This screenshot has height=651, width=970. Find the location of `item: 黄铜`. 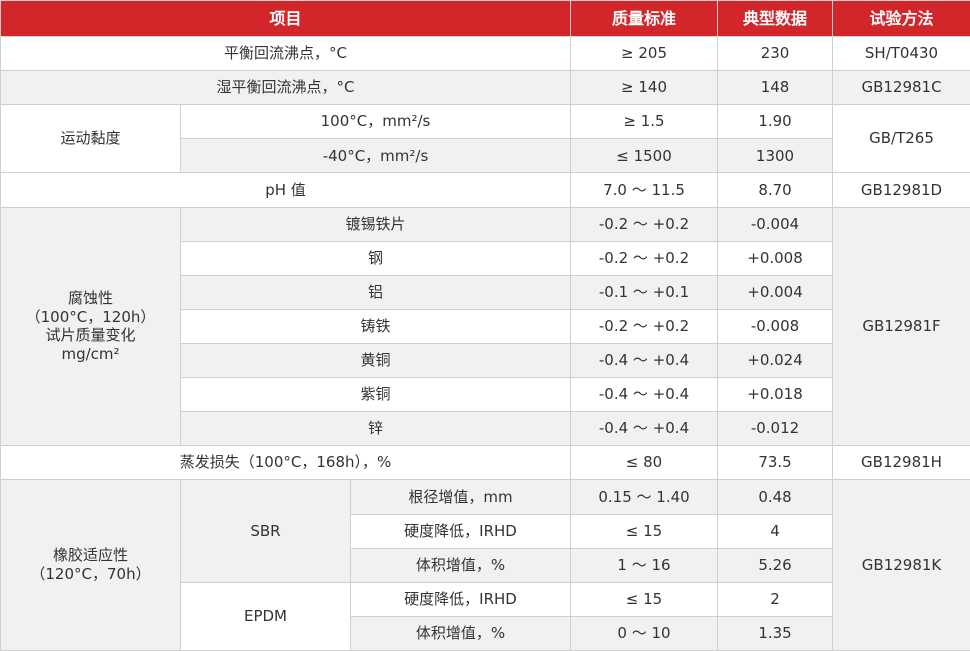

item: 黄铜 is located at coordinates (375, 360).